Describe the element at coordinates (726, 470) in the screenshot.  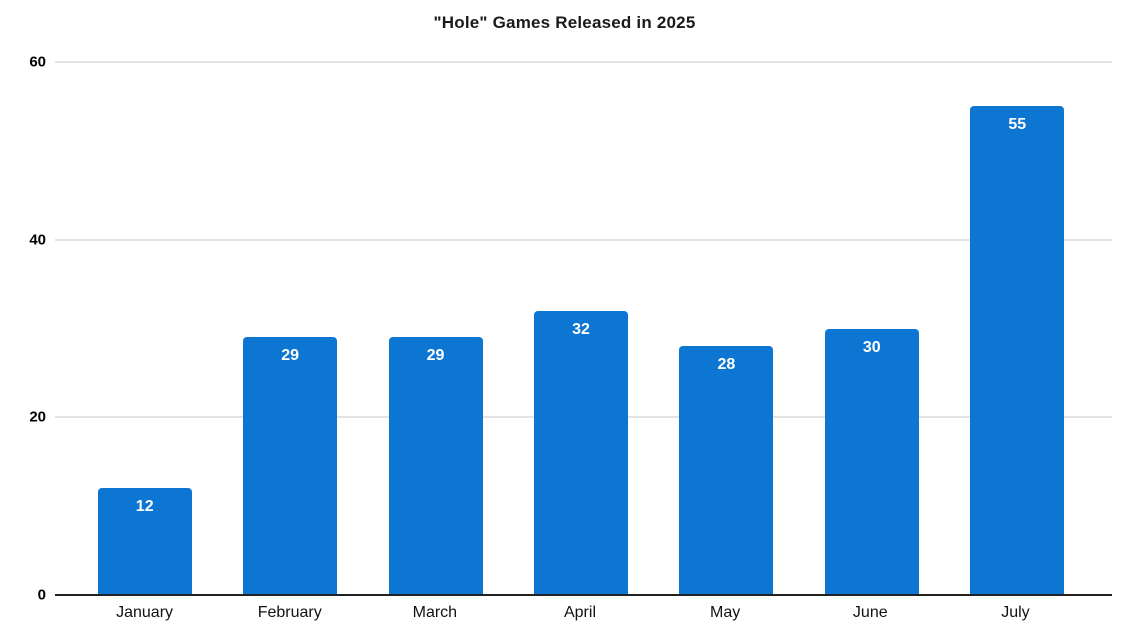
I see `bar: 28` at that location.